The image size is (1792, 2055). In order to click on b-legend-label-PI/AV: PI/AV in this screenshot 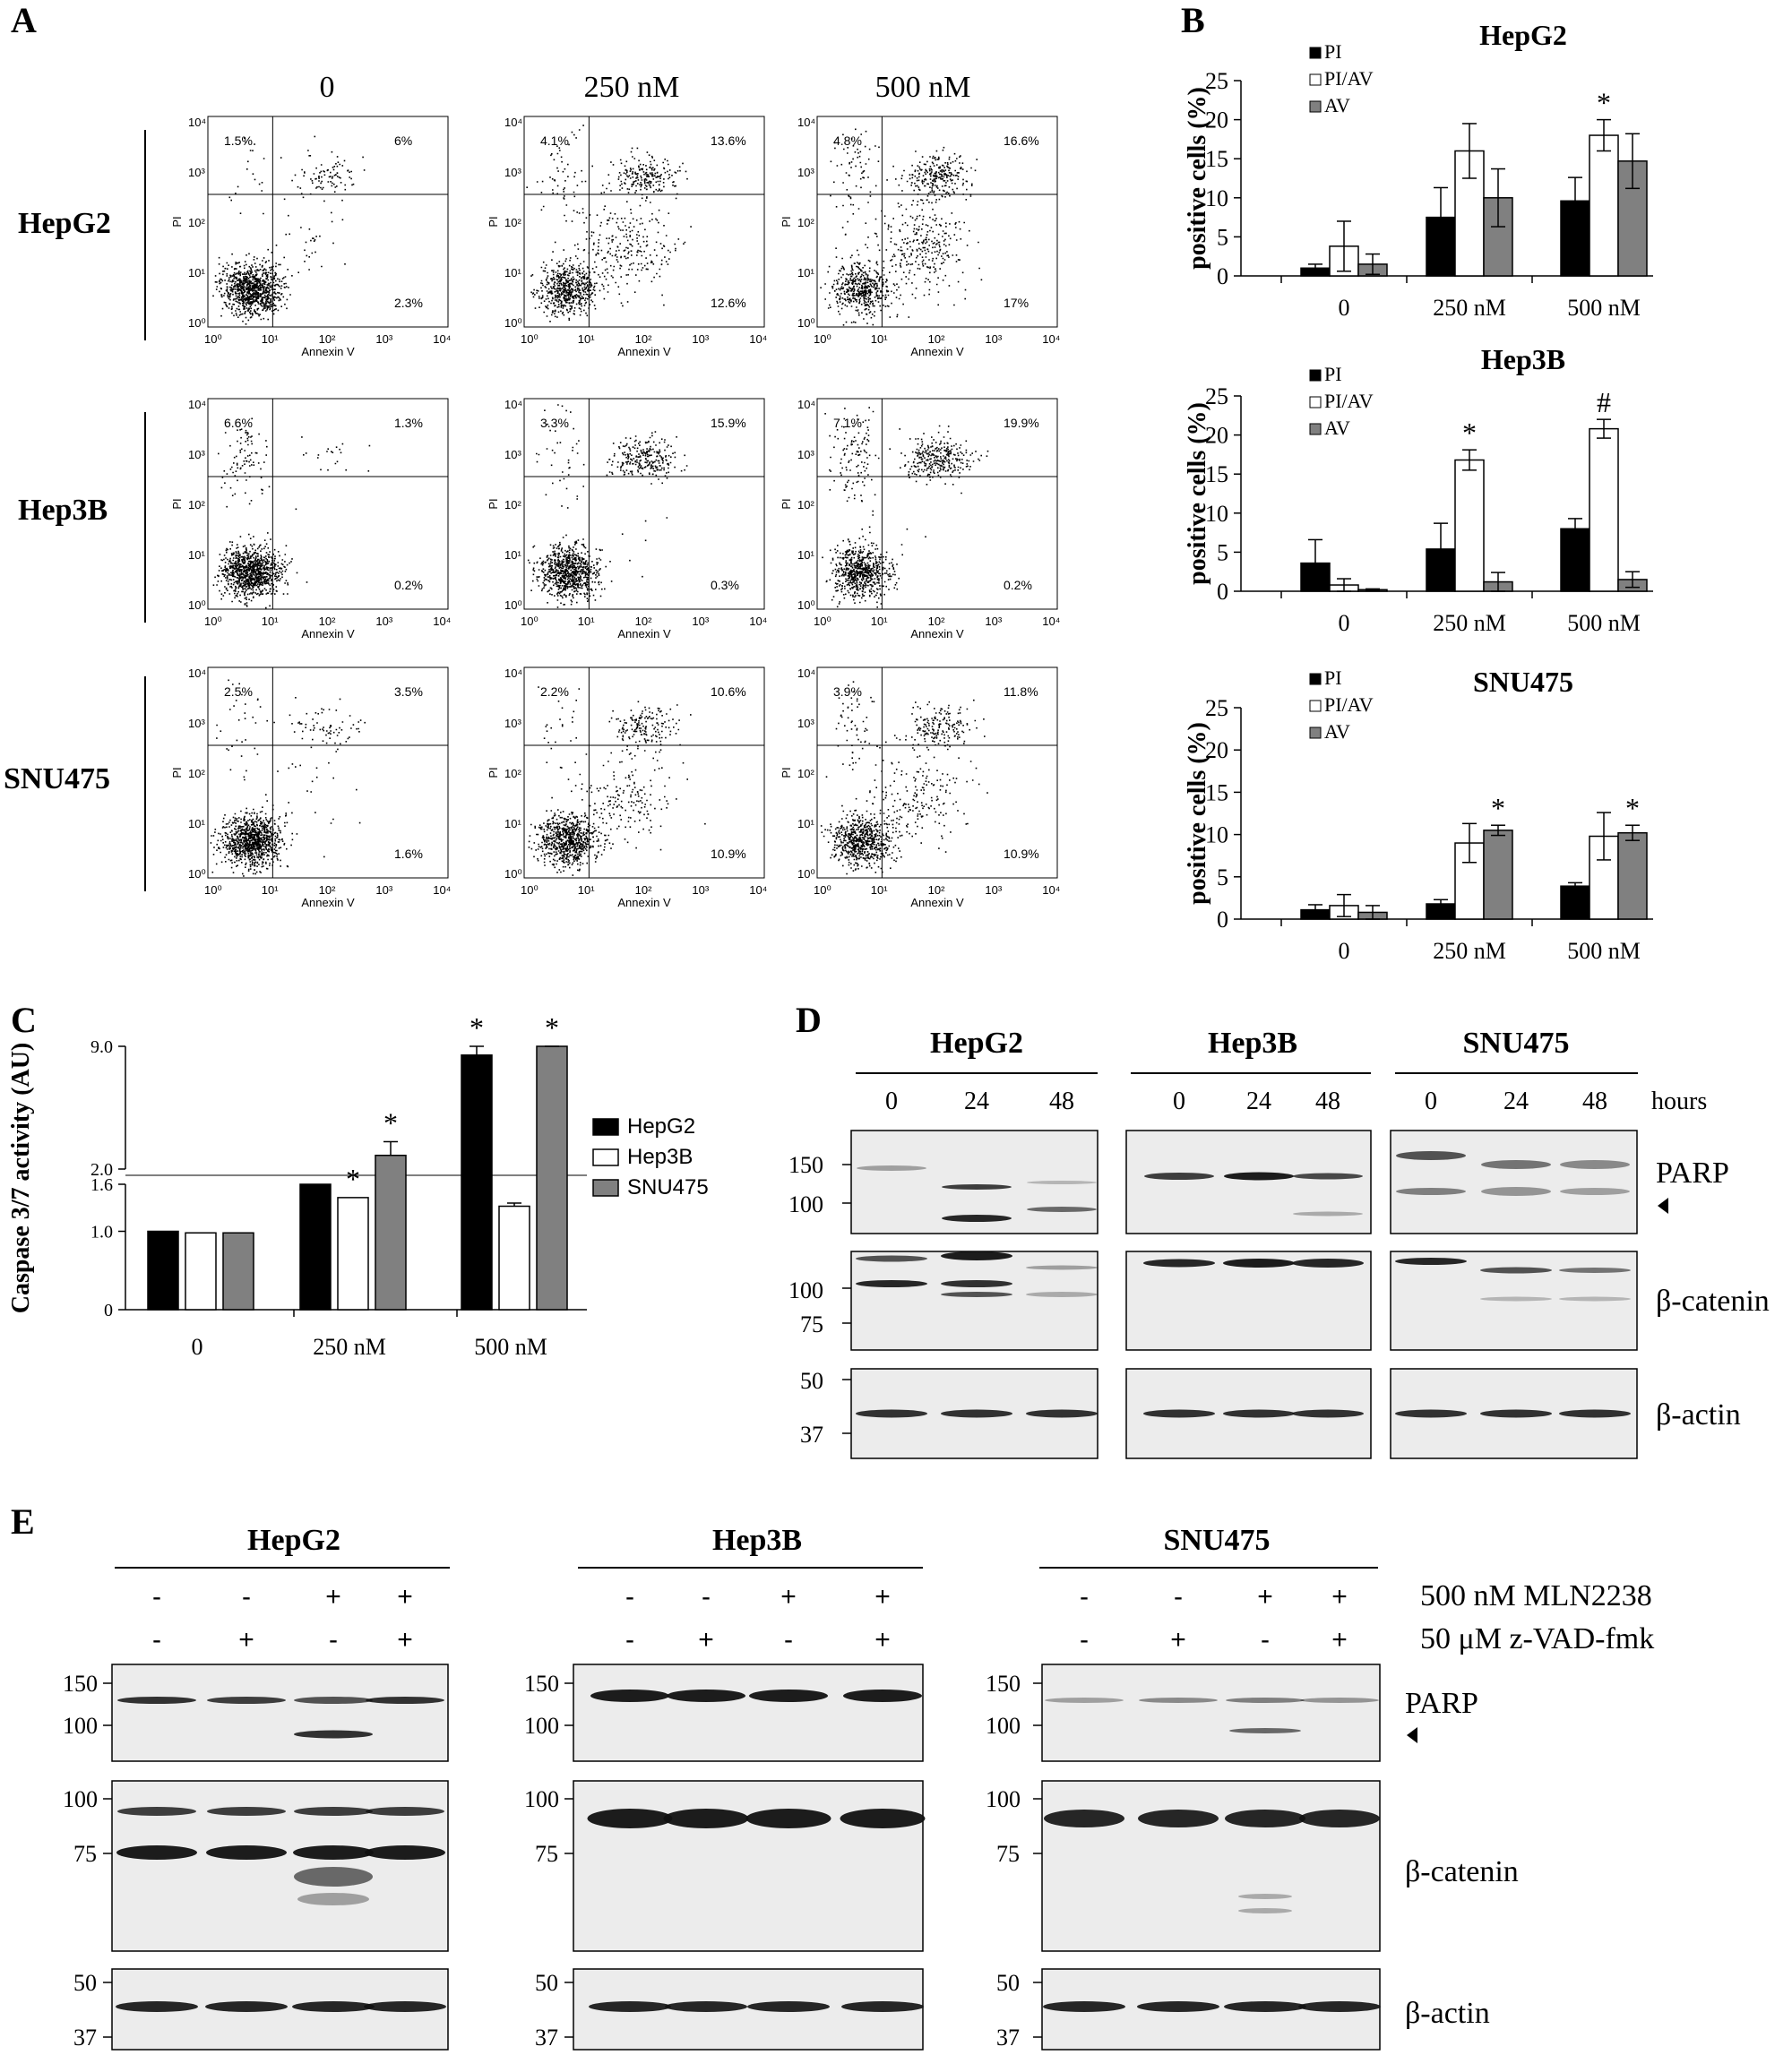, I will do `click(1349, 704)`.